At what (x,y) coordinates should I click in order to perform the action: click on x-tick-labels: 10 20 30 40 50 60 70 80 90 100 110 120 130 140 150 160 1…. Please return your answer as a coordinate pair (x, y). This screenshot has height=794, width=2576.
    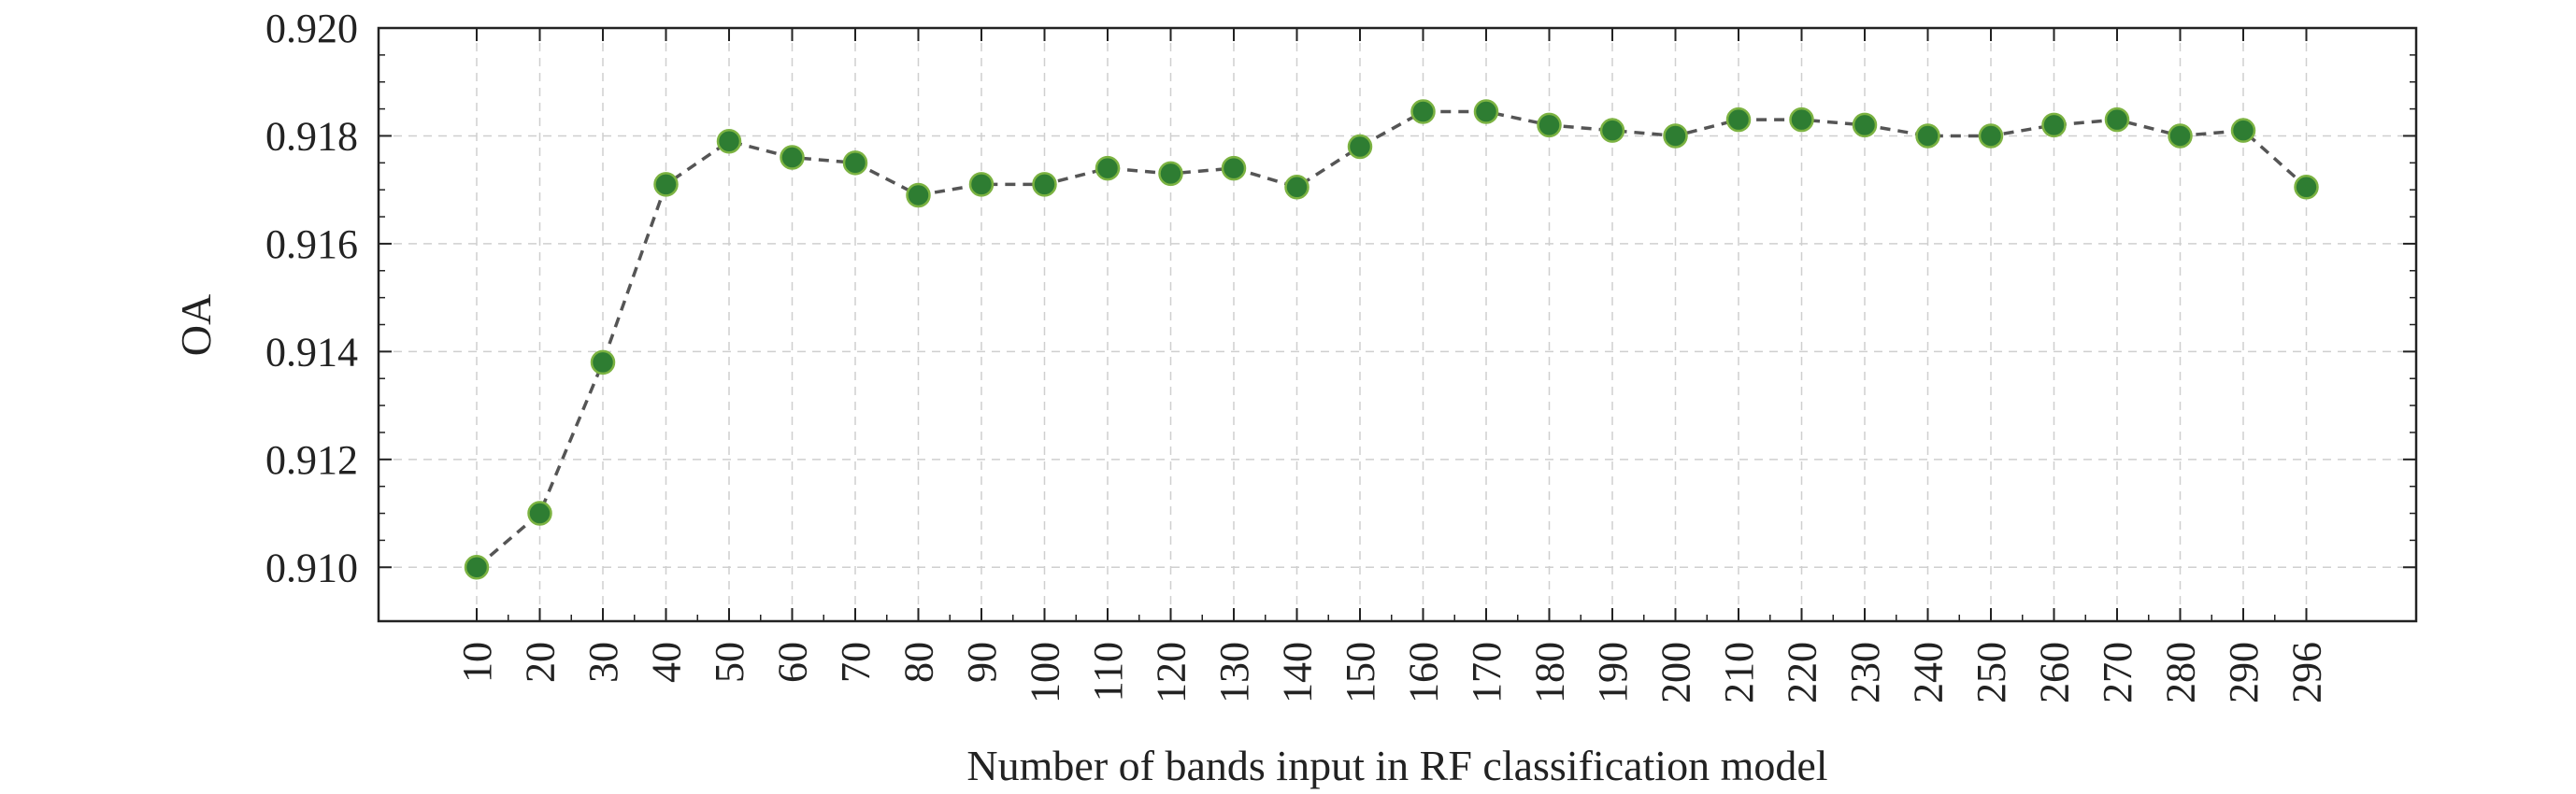
    Looking at the image, I should click on (1392, 672).